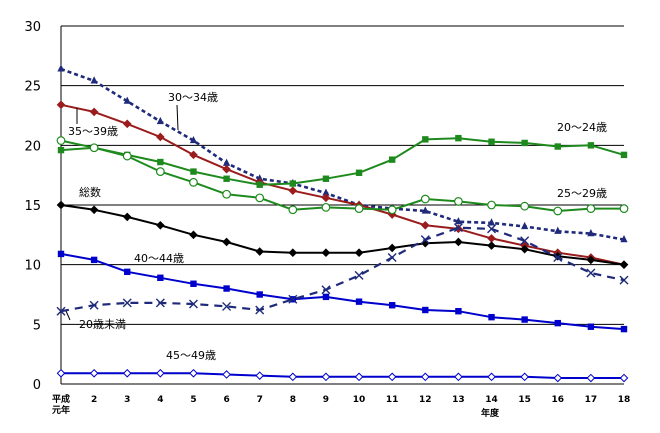  What do you see at coordinates (557, 400) in the screenshot?
I see `x-tick-label: 16` at bounding box center [557, 400].